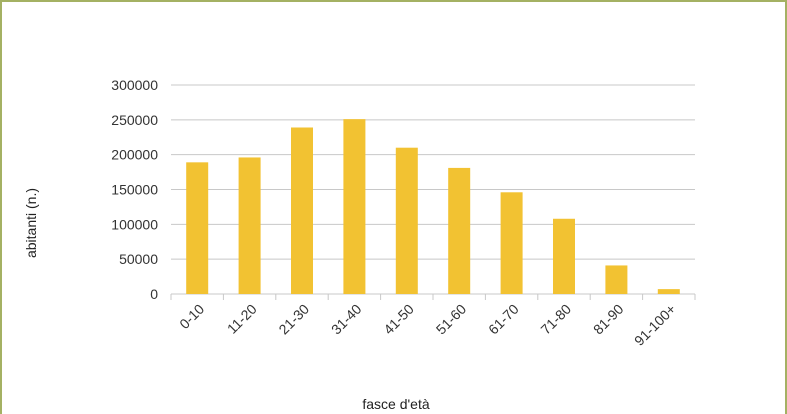  I want to click on x-axis-ticks, so click(433, 297).